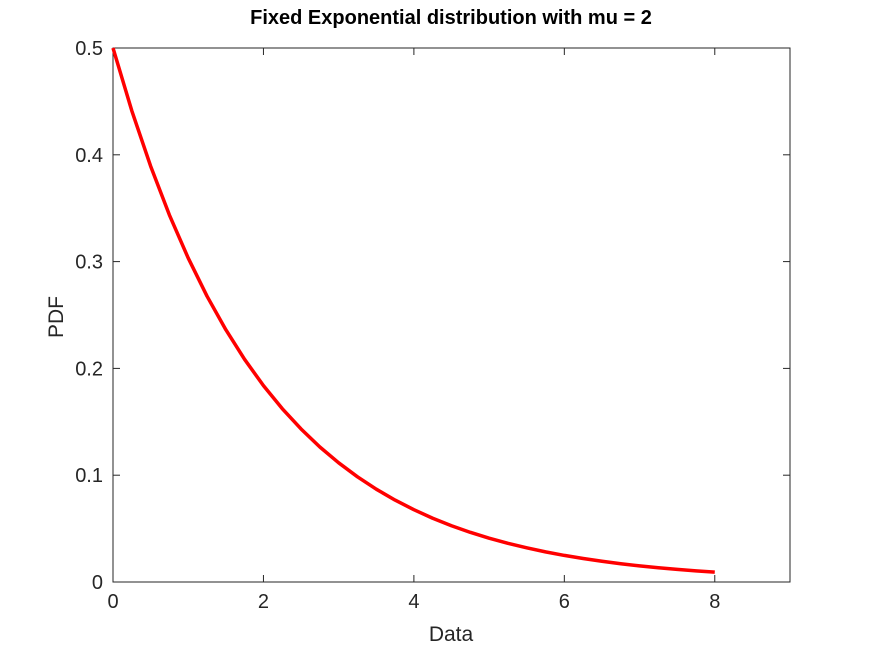 Image resolution: width=872 pixels, height=654 pixels. I want to click on y-tick-label: 0.1, so click(89, 476).